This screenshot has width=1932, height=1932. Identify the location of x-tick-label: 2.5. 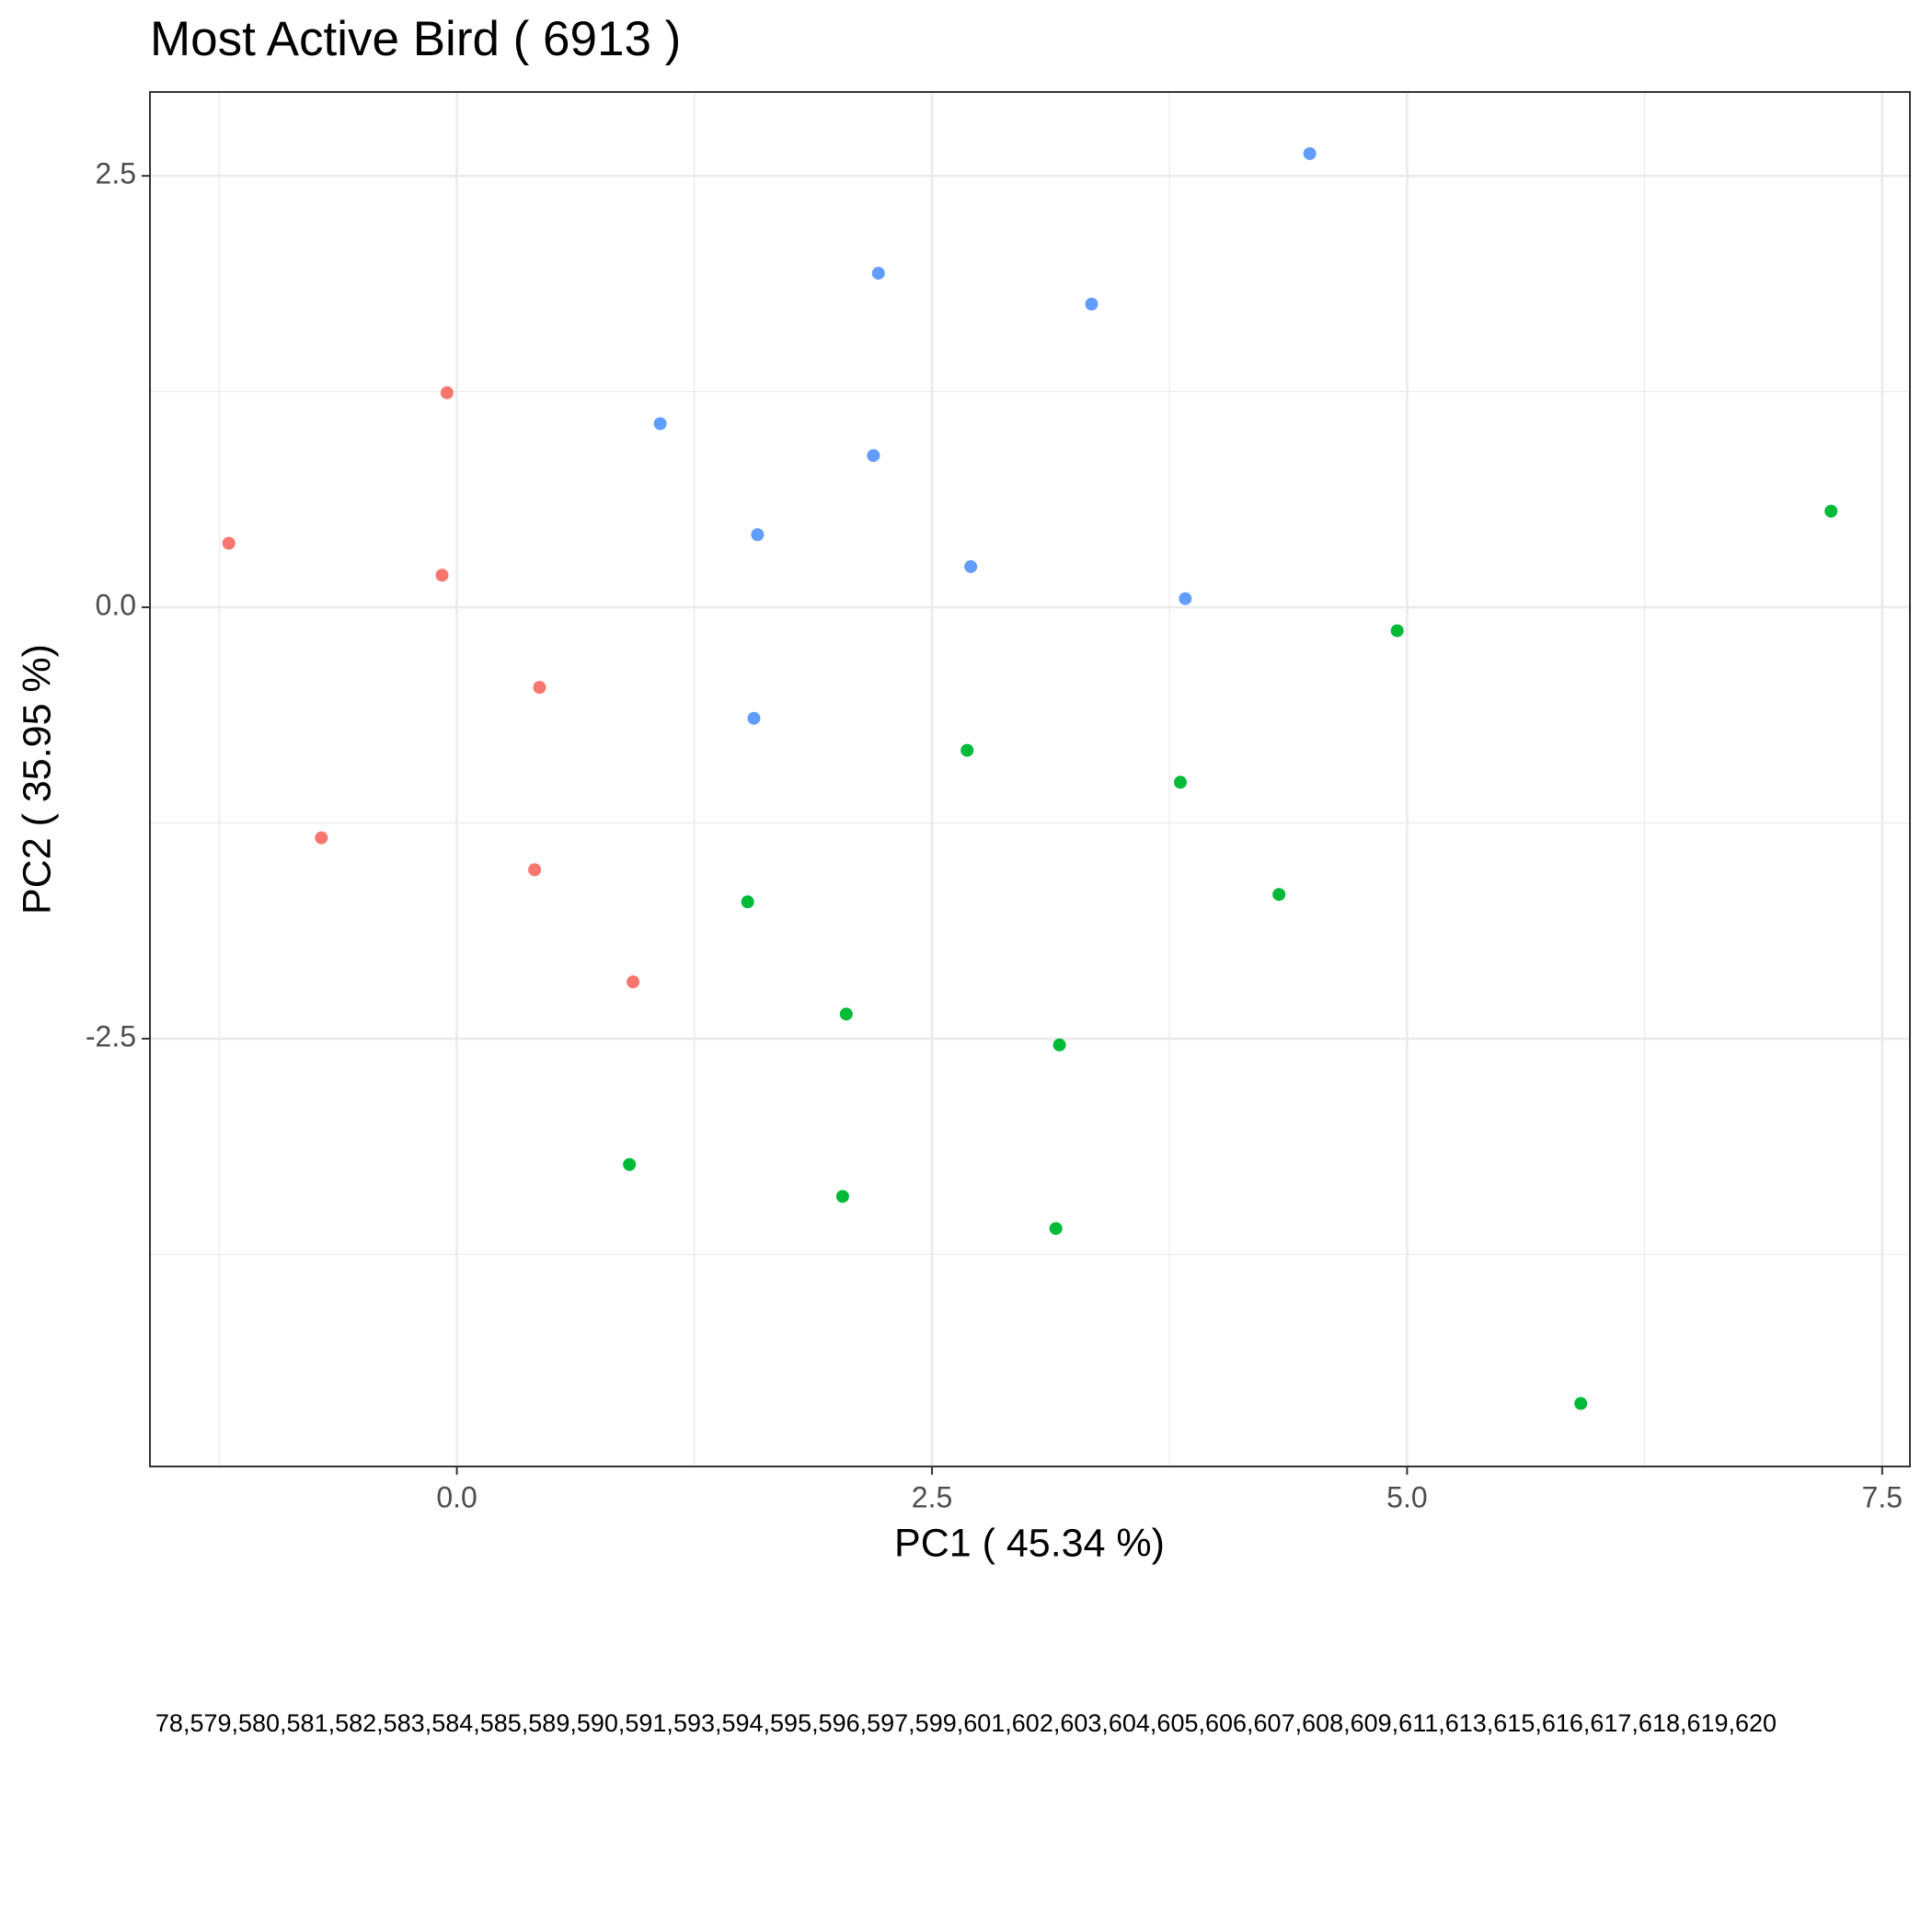
(932, 1496).